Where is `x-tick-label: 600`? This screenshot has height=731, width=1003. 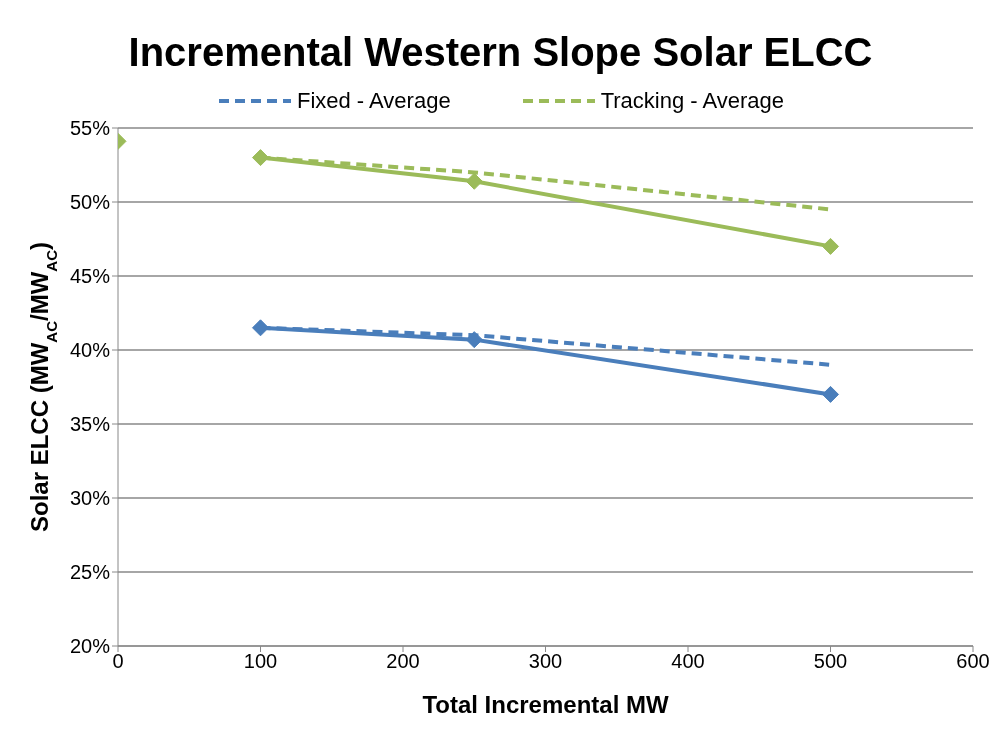 x-tick-label: 600 is located at coordinates (973, 661).